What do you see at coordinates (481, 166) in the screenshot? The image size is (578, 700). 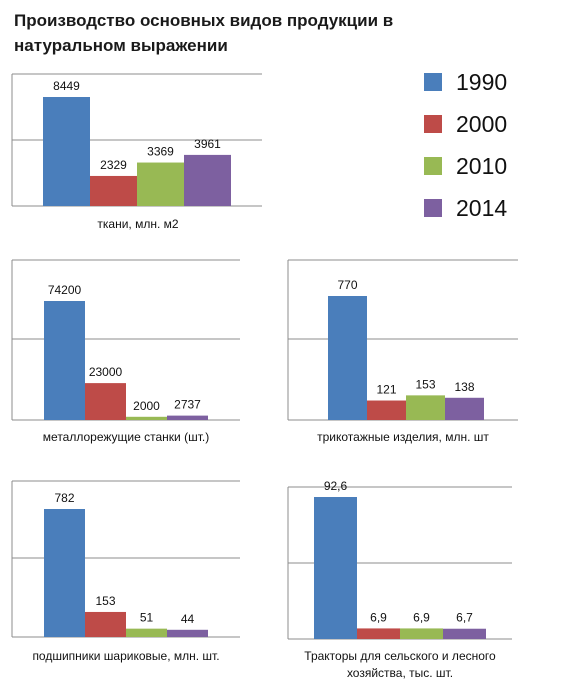 I see `legend-label-2010: 2010` at bounding box center [481, 166].